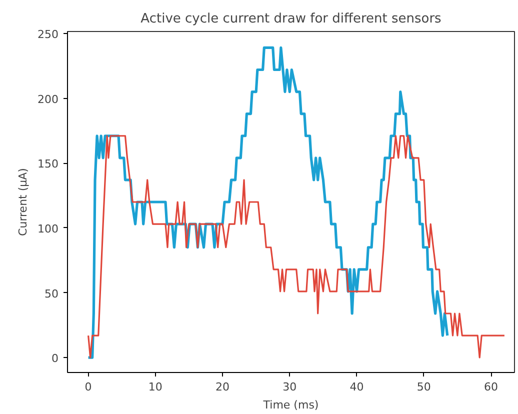 The height and width of the screenshot is (414, 518). What do you see at coordinates (289, 387) in the screenshot?
I see `x-tick-label: 30` at bounding box center [289, 387].